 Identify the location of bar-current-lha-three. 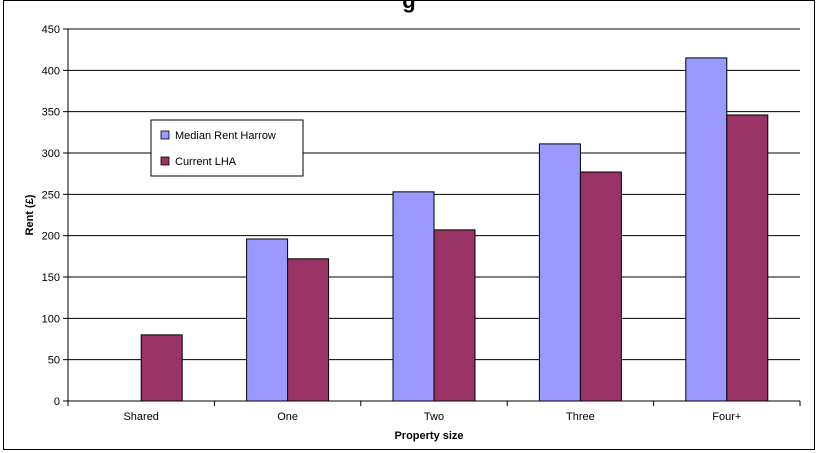
(600, 286).